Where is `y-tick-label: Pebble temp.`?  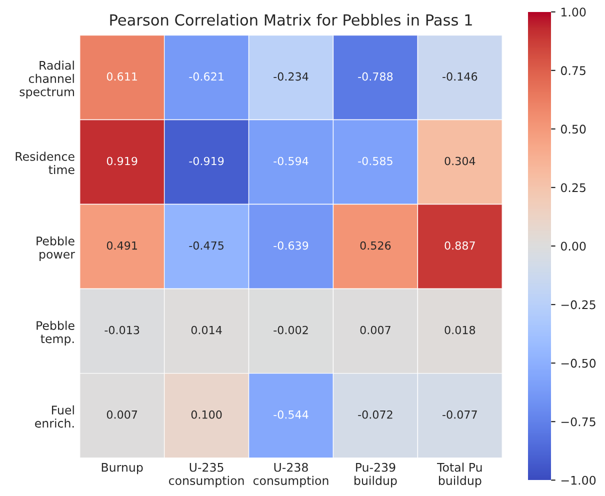
y-tick-label: Pebble temp. is located at coordinates (55, 333).